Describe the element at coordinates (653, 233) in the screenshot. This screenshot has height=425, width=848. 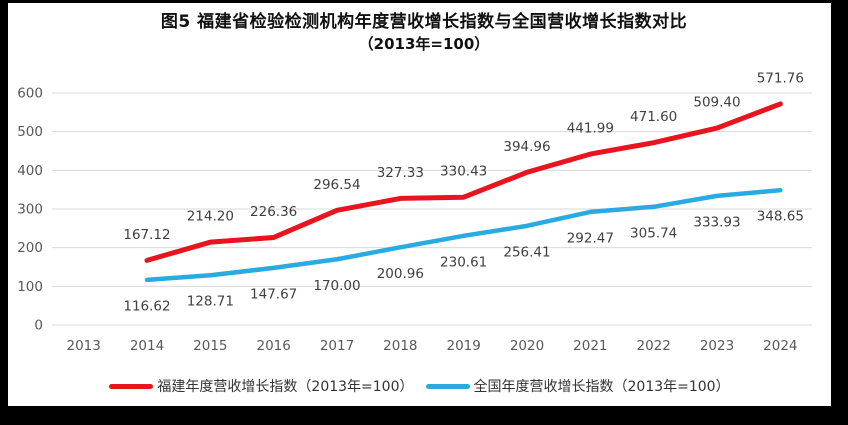
I see `data-label: 305.74` at that location.